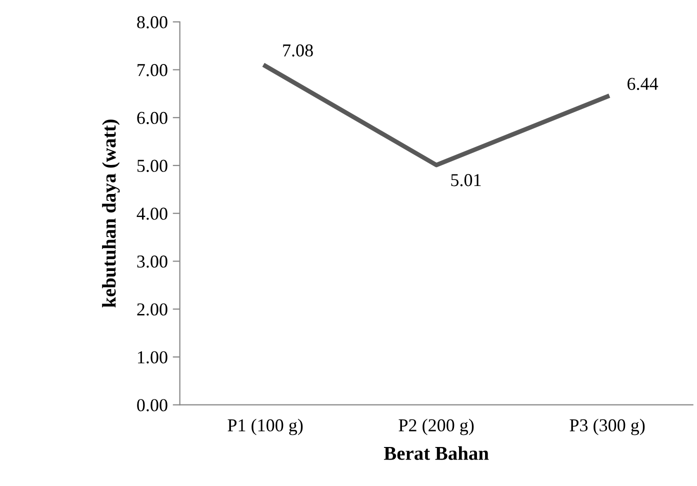  Describe the element at coordinates (152, 214) in the screenshot. I see `y-tick-label: 4.00` at that location.